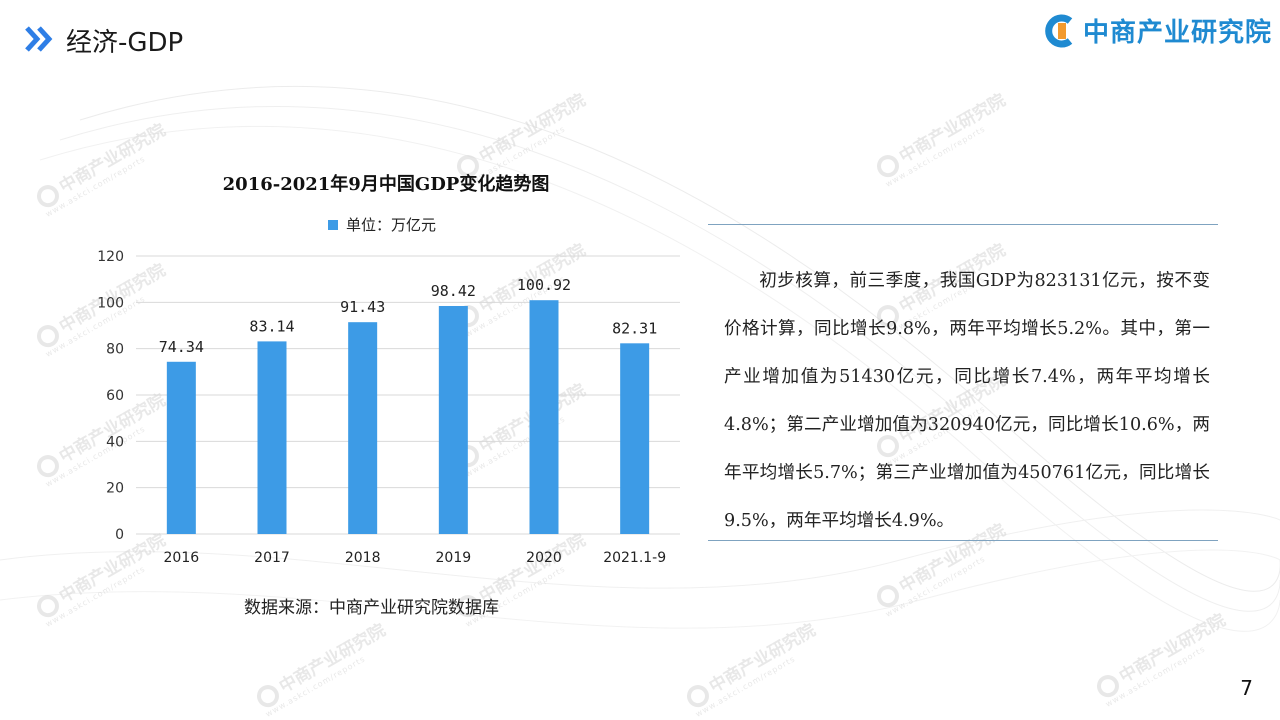 The width and height of the screenshot is (1280, 720). I want to click on y-tick-label: 120, so click(110, 257).